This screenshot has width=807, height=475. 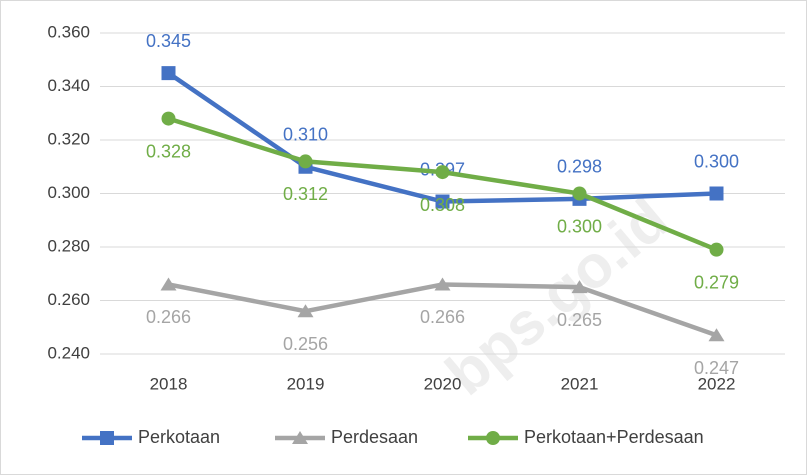 What do you see at coordinates (717, 383) in the screenshot?
I see `x-tick-label: 2022` at bounding box center [717, 383].